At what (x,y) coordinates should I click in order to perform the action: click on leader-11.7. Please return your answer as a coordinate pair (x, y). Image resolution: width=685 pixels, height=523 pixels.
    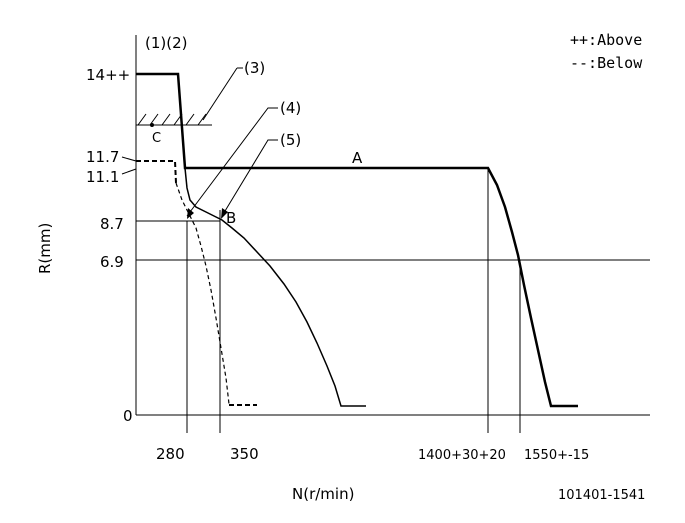
    Looking at the image, I should click on (129, 159).